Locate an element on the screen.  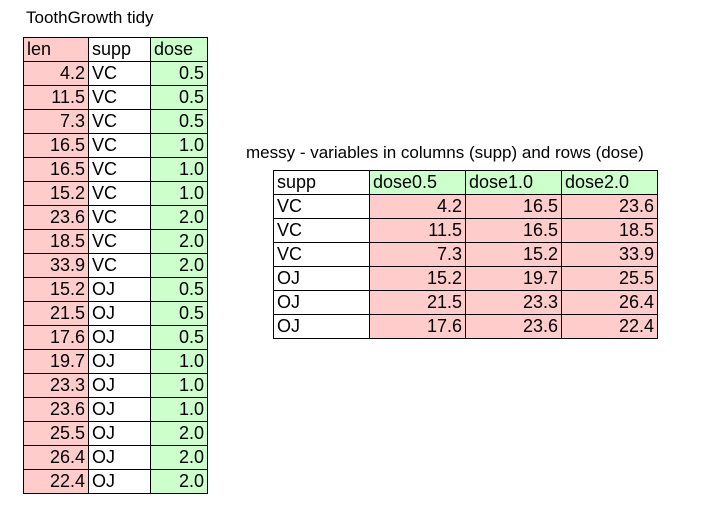
tidy-header-cell: dose is located at coordinates (179, 49).